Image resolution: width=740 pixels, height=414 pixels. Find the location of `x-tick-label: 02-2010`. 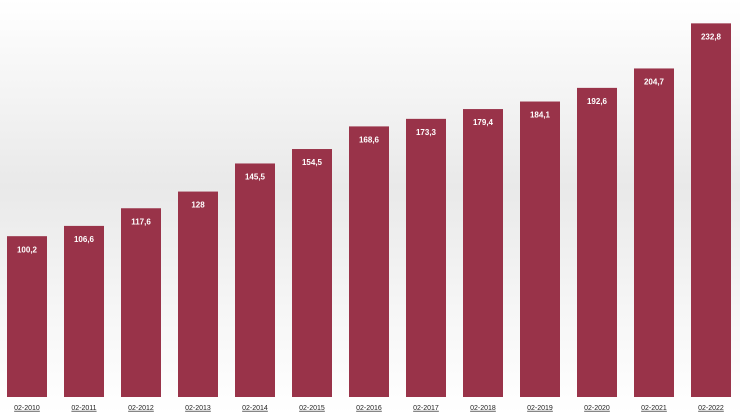

x-tick-label: 02-2010 is located at coordinates (27, 408).